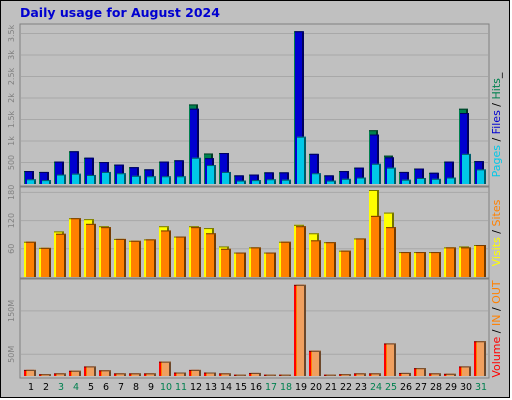  What do you see at coordinates (11, 55) in the screenshot?
I see `ytick-label: 3k` at bounding box center [11, 55].